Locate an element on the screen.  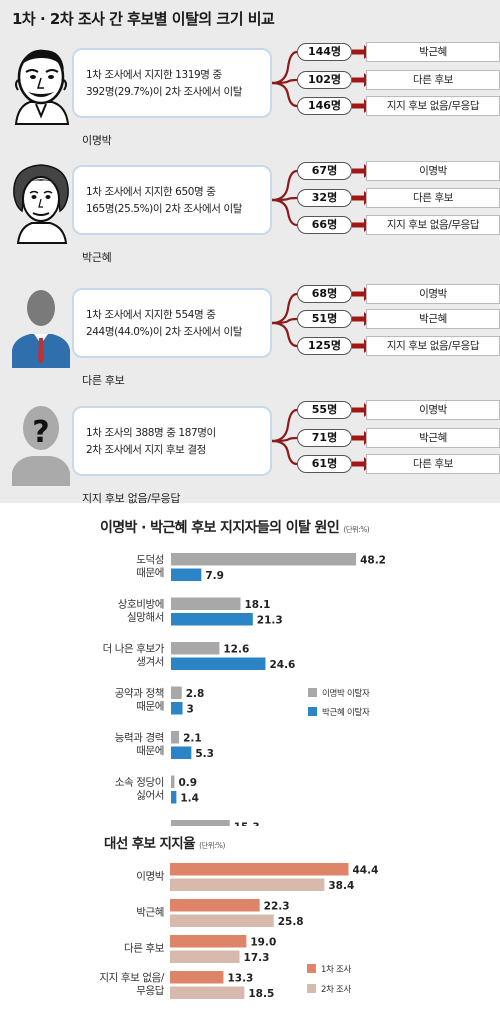
category-label: 박근혜 is located at coordinates (150, 913).